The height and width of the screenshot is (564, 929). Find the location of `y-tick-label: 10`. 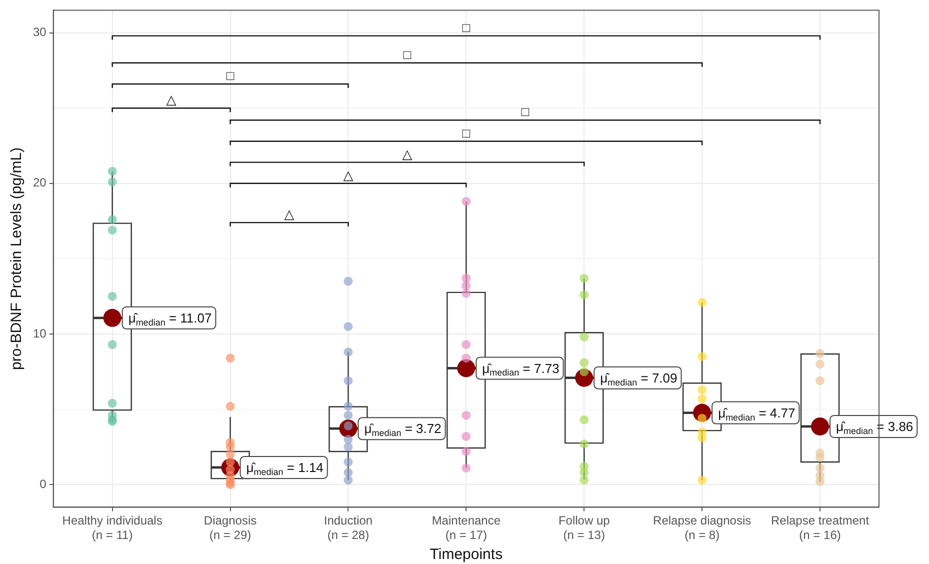

y-tick-label: 10 is located at coordinates (39, 333).